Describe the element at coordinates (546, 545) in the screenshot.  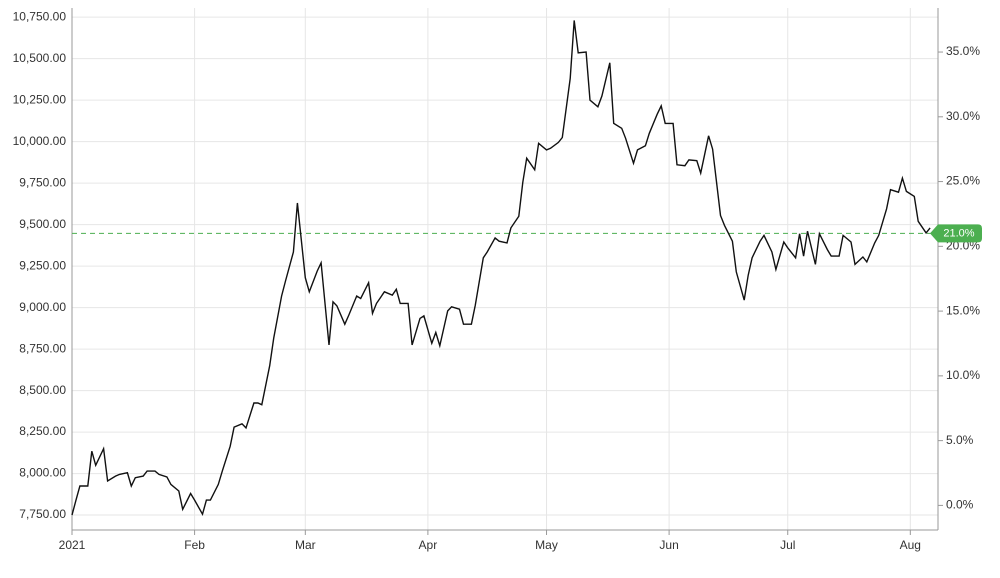
I see `x-tick-label: May` at that location.